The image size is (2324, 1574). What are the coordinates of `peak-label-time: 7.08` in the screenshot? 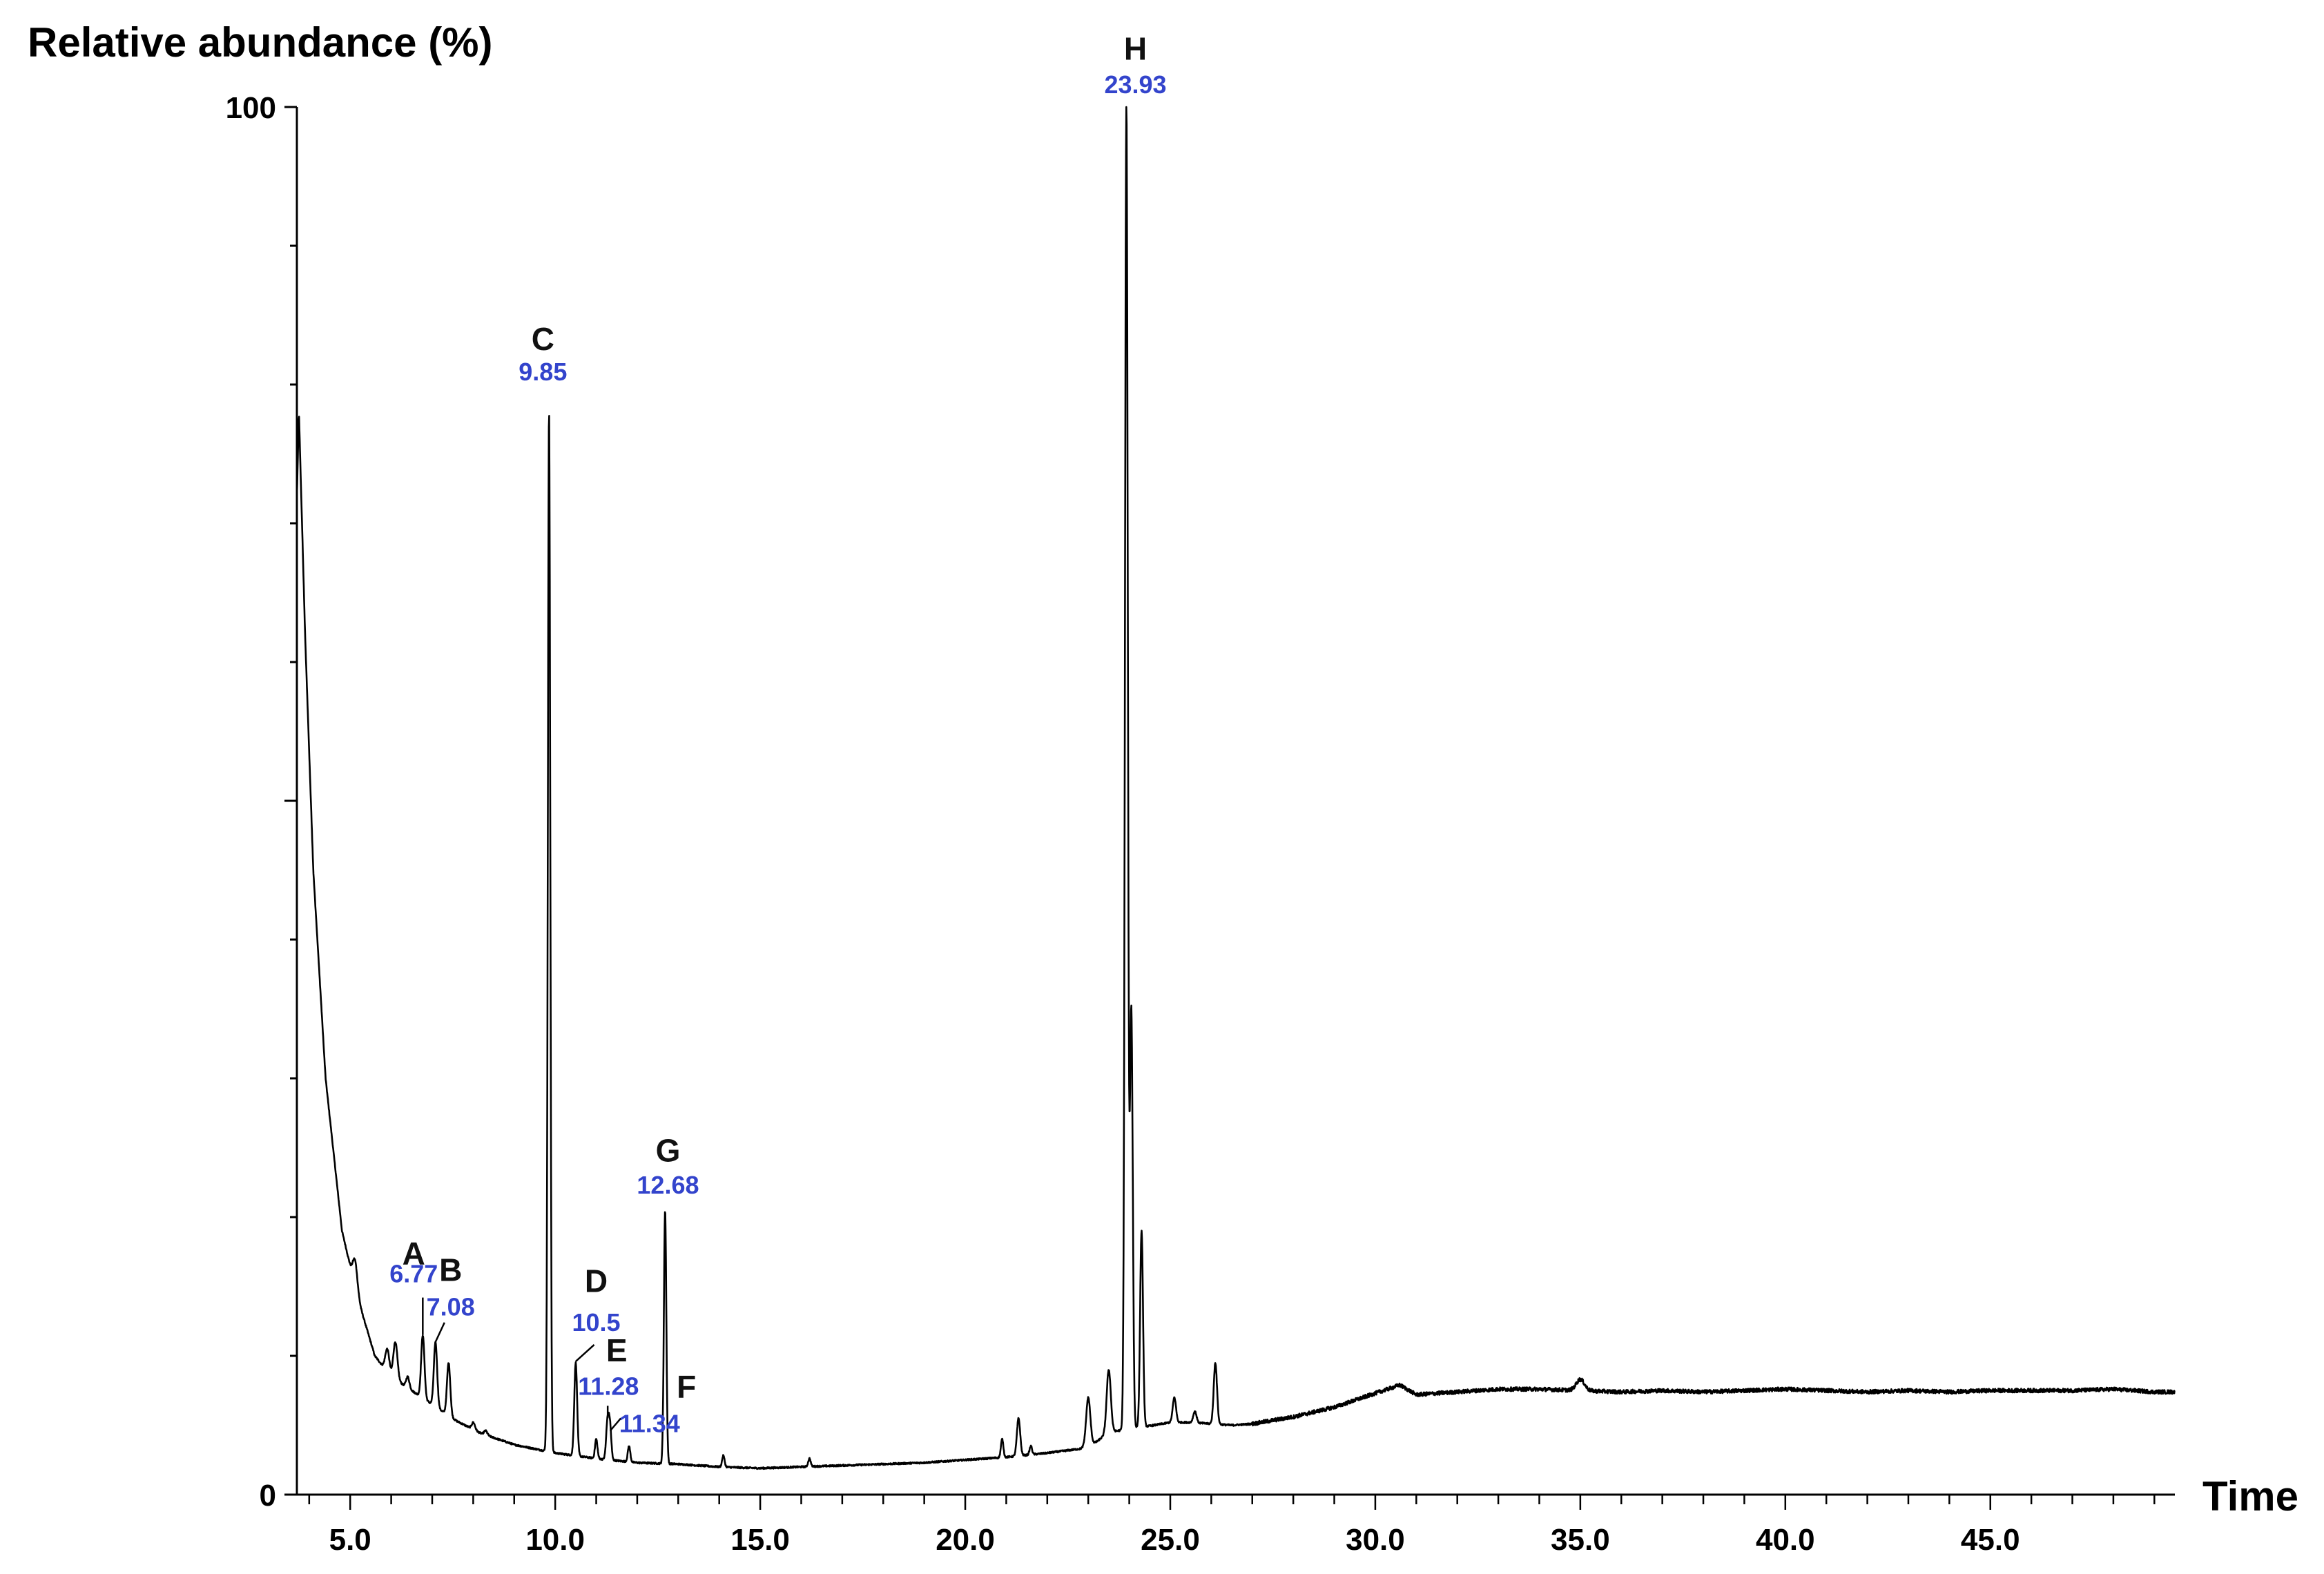 It's located at (451, 1307).